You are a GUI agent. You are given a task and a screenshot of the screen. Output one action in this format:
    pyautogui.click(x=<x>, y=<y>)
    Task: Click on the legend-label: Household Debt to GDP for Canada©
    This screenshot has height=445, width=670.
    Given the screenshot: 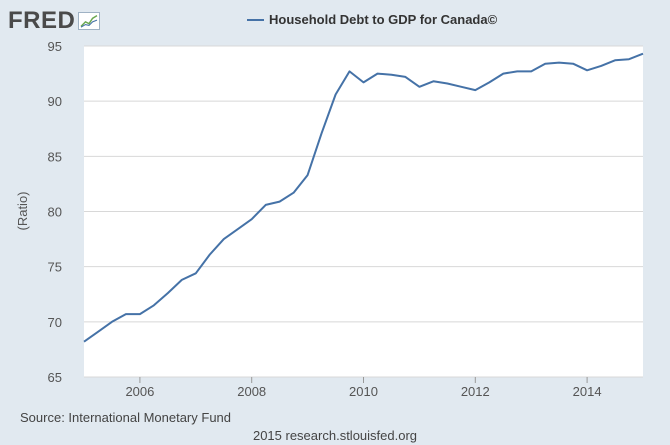 What is the action you would take?
    pyautogui.click(x=383, y=19)
    